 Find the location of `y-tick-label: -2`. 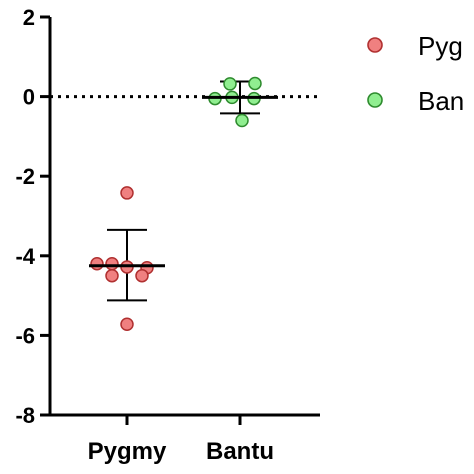

y-tick-label: -2 is located at coordinates (25, 176).